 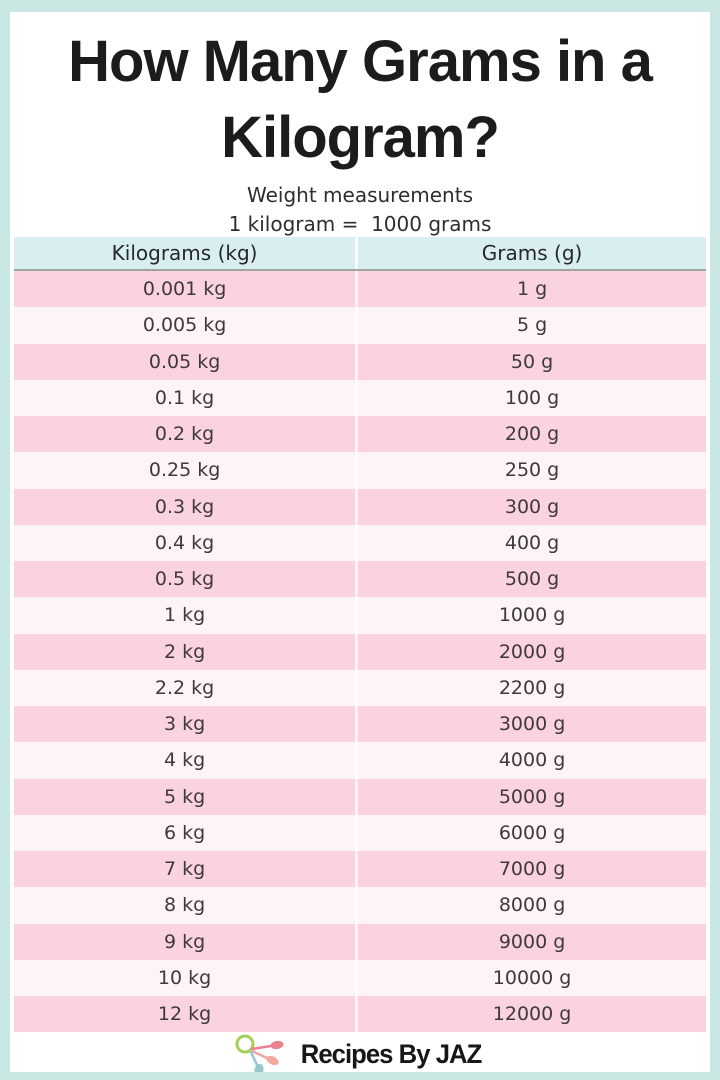 What do you see at coordinates (360, 224) in the screenshot?
I see `conversion-equation: 1 kilogram = 1000 grams` at bounding box center [360, 224].